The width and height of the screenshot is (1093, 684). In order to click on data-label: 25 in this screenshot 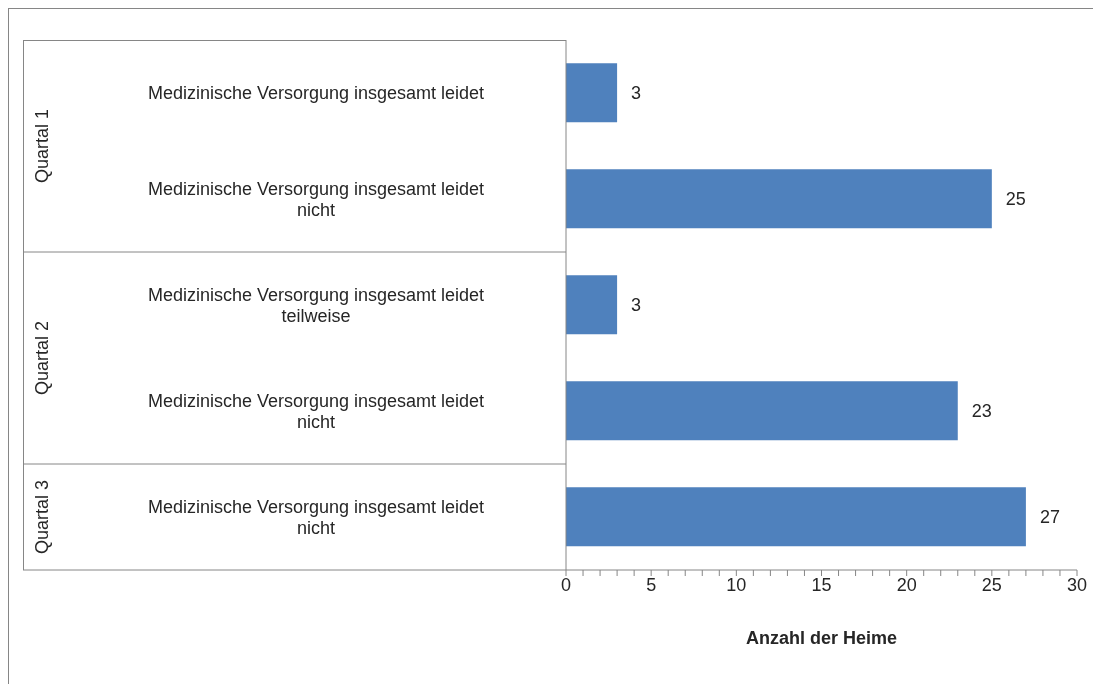, I will do `click(1015, 199)`.